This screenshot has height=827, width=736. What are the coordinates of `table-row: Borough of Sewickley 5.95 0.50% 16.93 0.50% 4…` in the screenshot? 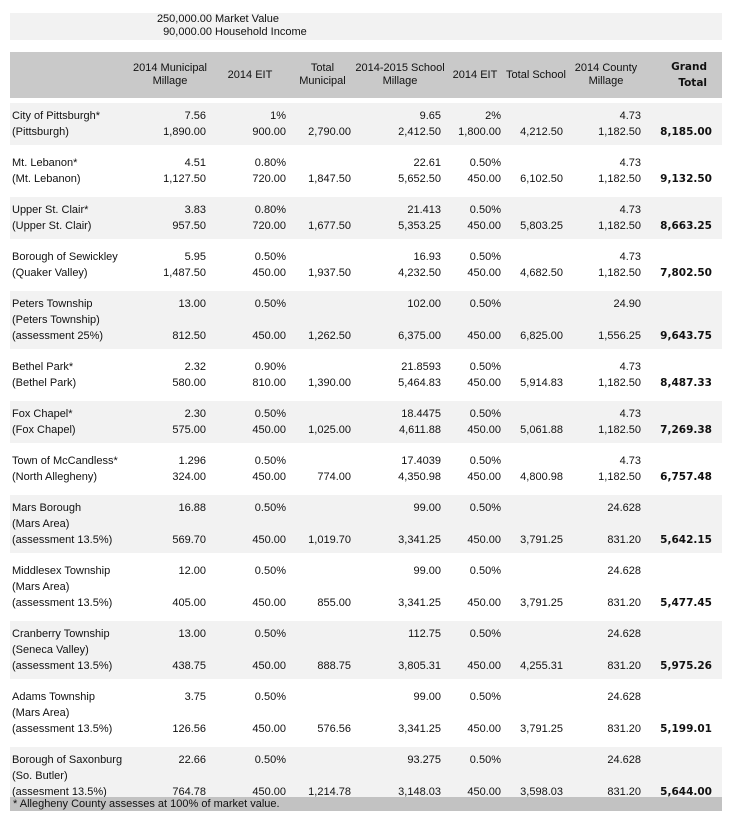 It's located at (366, 265).